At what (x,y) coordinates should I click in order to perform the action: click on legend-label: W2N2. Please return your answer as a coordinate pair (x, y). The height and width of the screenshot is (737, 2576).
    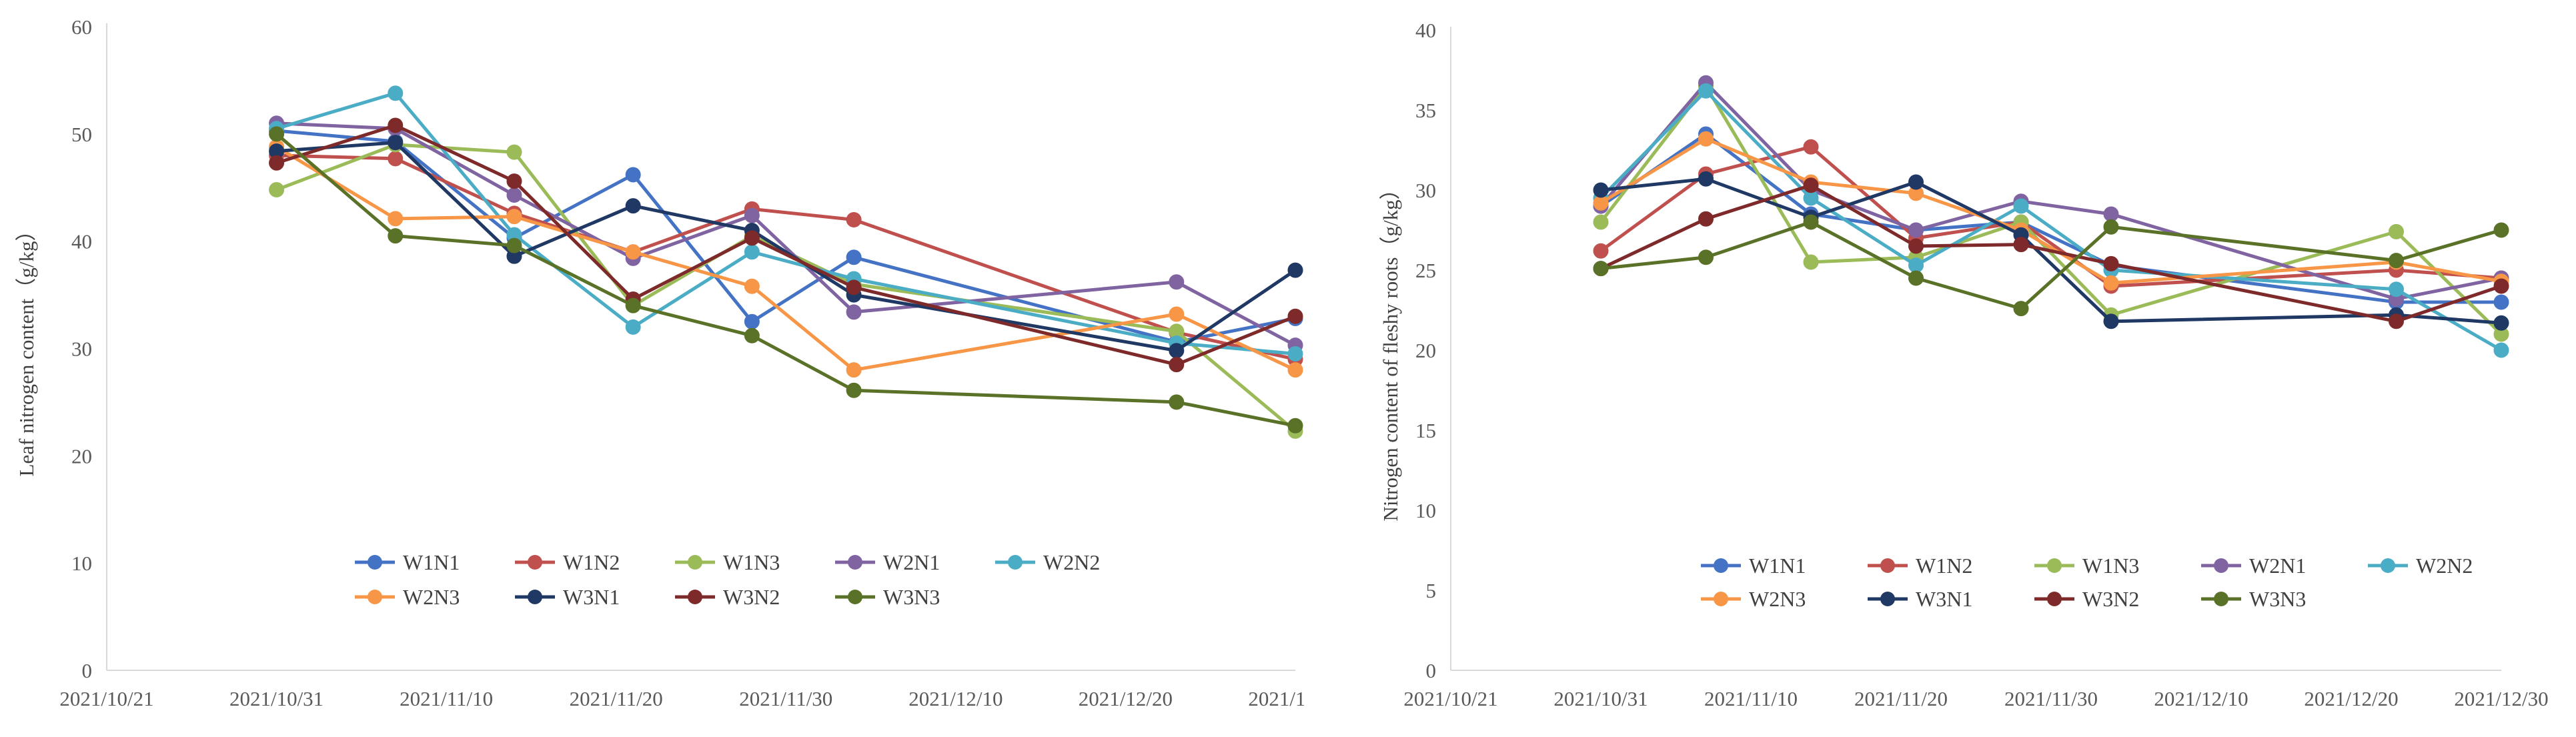
    Looking at the image, I should click on (2444, 566).